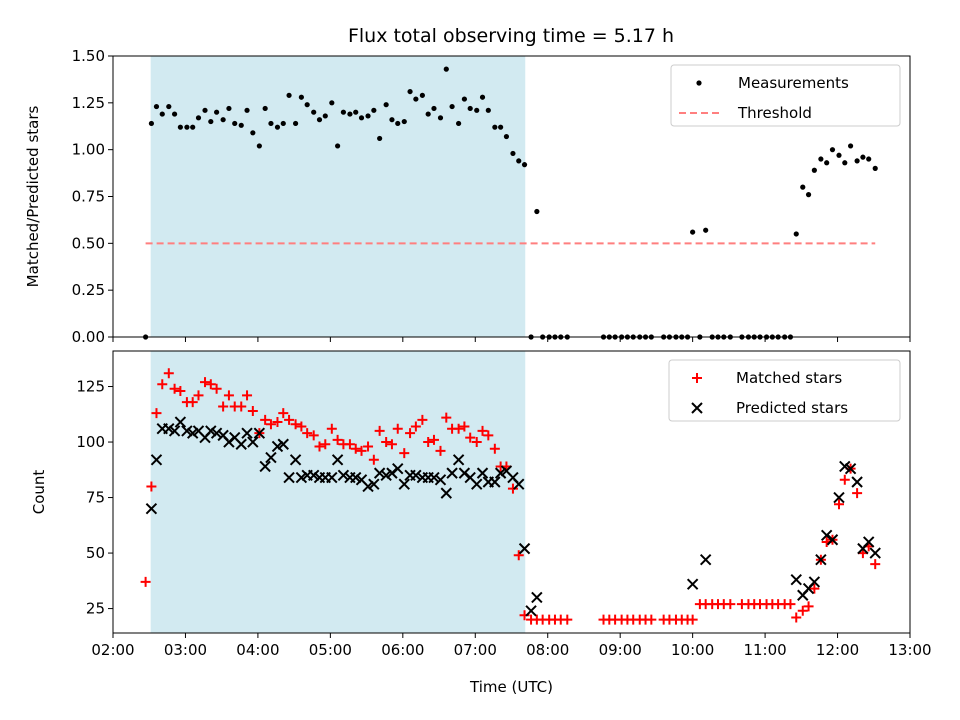 This screenshot has width=960, height=720. I want to click on ytick-label: 1.50, so click(88, 56).